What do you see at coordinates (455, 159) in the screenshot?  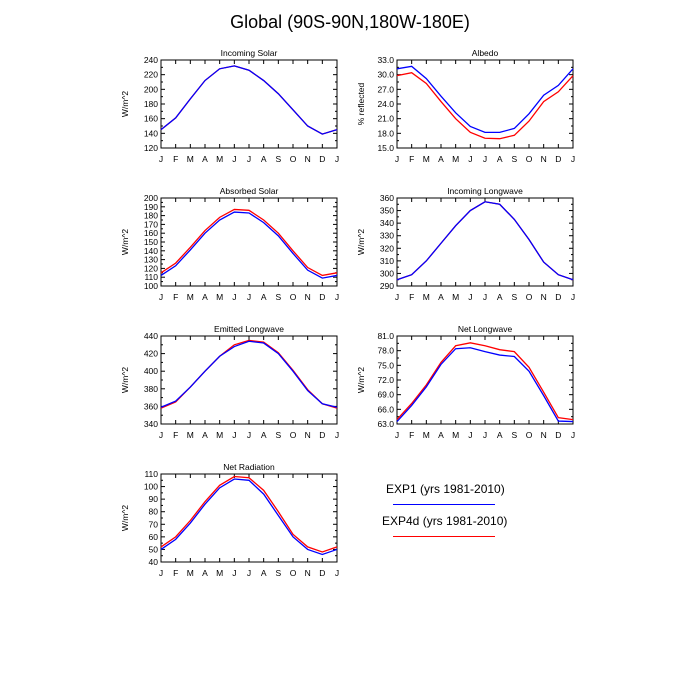 I see `x-tick-label-albedo: M` at bounding box center [455, 159].